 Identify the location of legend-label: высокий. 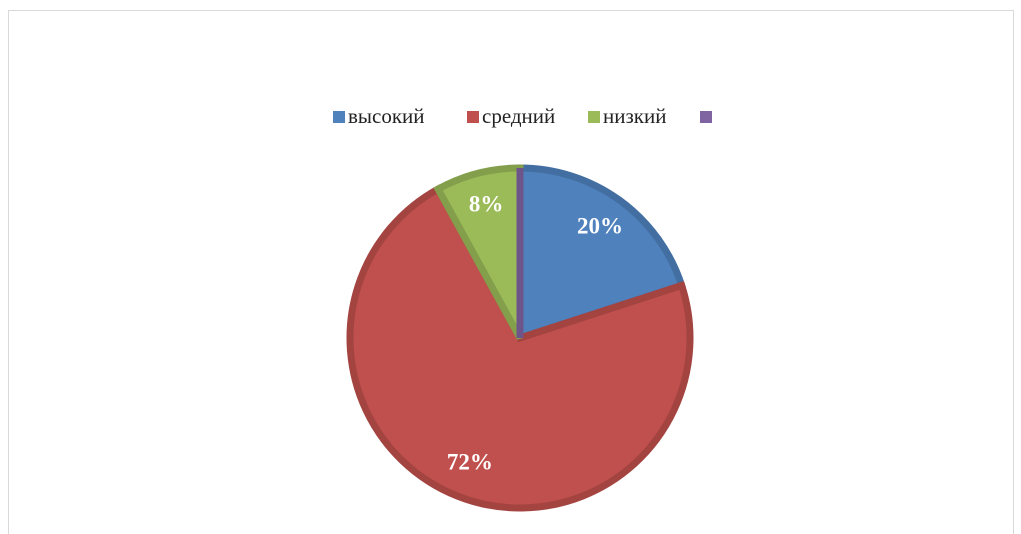
(386, 116).